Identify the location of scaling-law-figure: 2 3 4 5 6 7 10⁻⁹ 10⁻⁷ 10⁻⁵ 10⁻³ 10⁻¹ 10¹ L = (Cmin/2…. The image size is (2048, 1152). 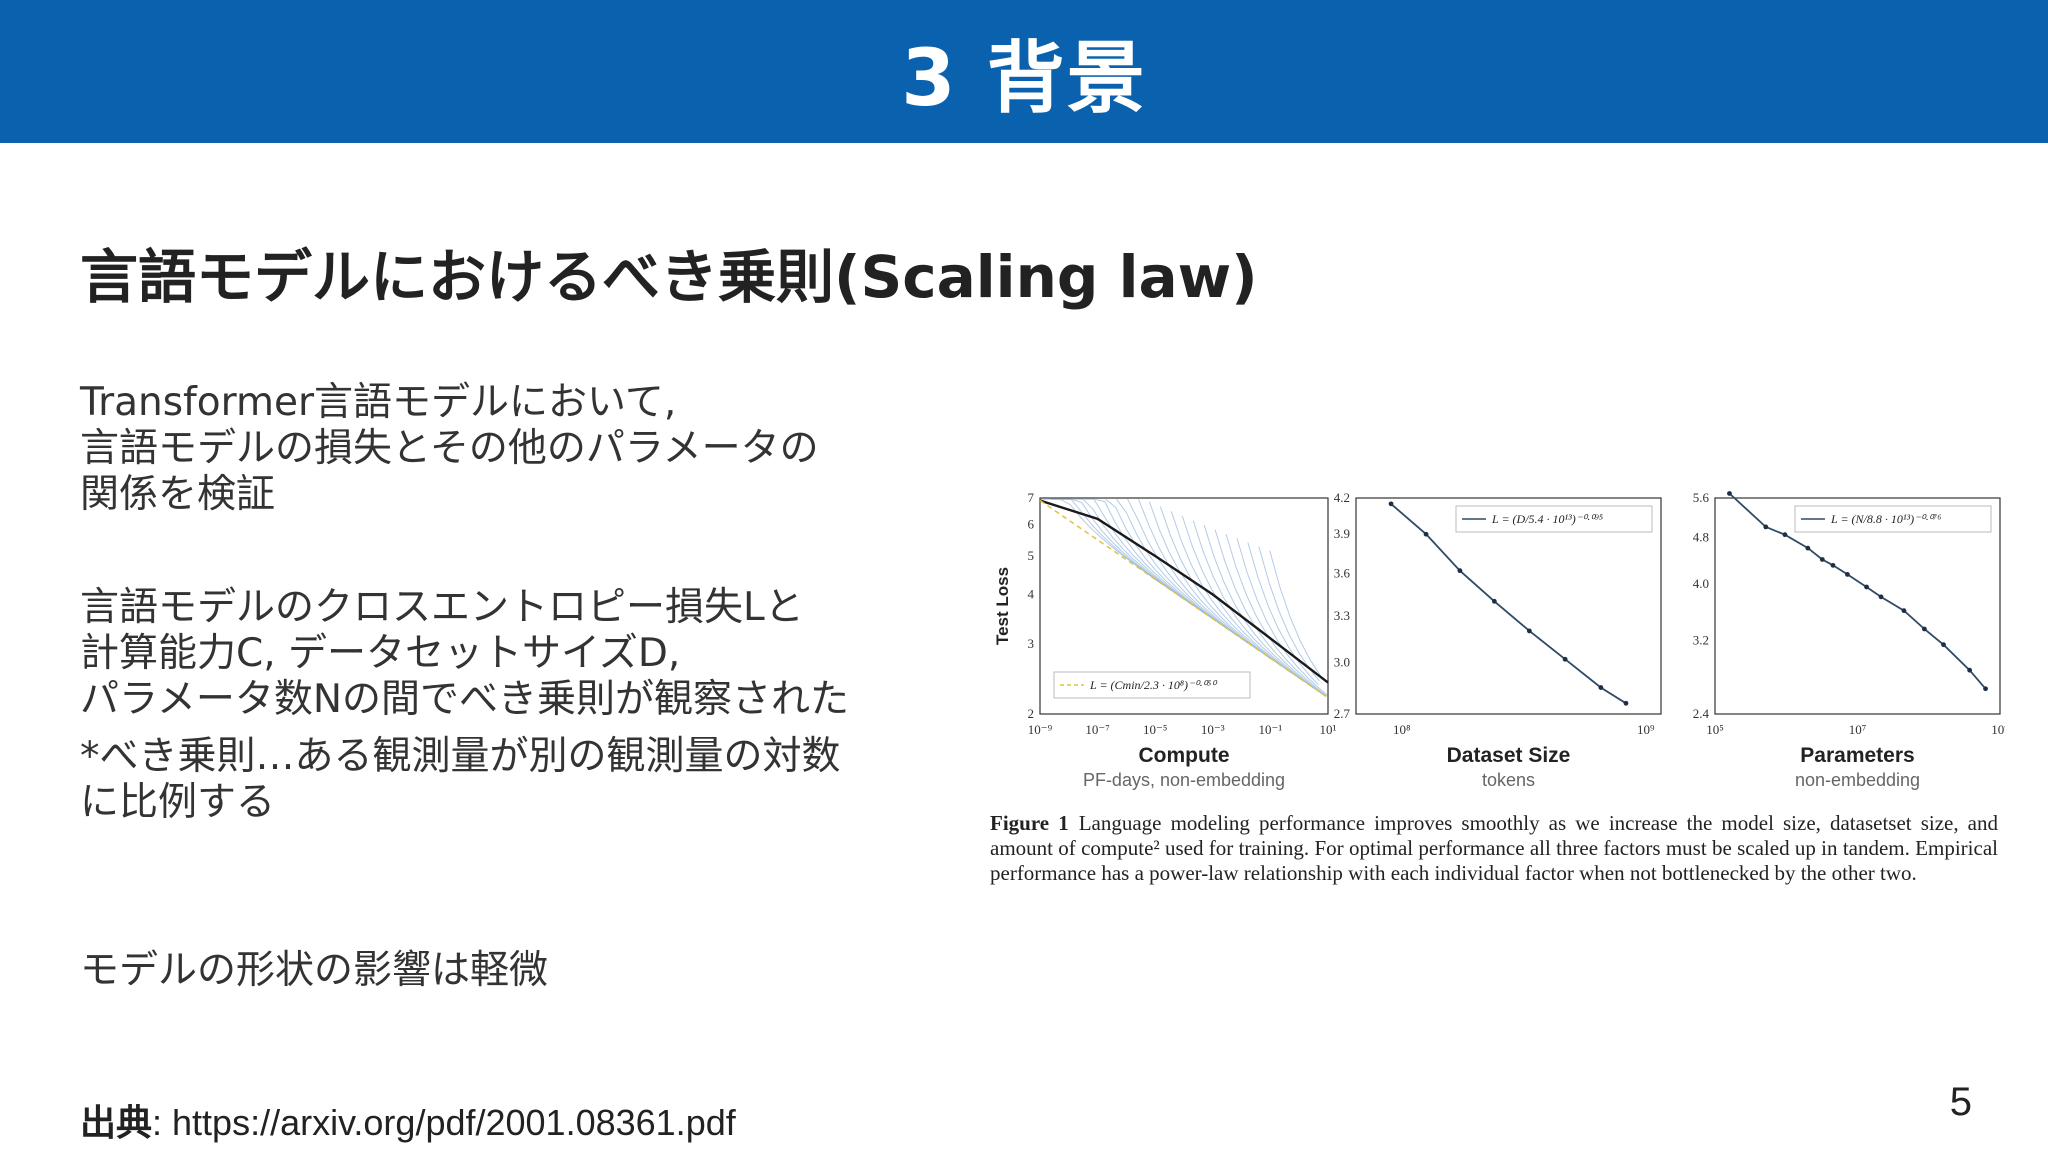
(1499, 640).